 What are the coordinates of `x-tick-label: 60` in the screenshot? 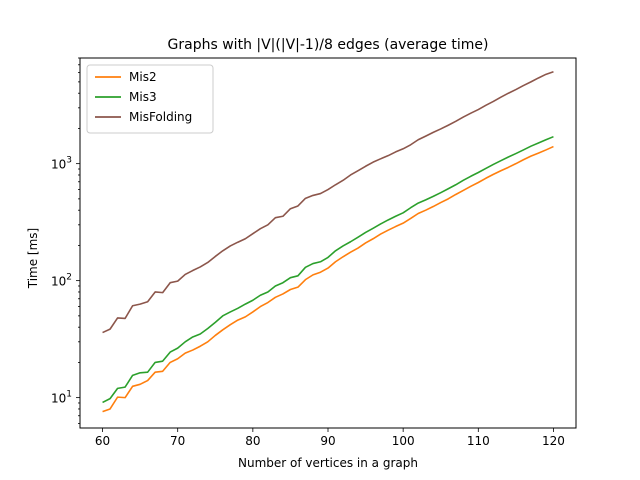 It's located at (102, 441).